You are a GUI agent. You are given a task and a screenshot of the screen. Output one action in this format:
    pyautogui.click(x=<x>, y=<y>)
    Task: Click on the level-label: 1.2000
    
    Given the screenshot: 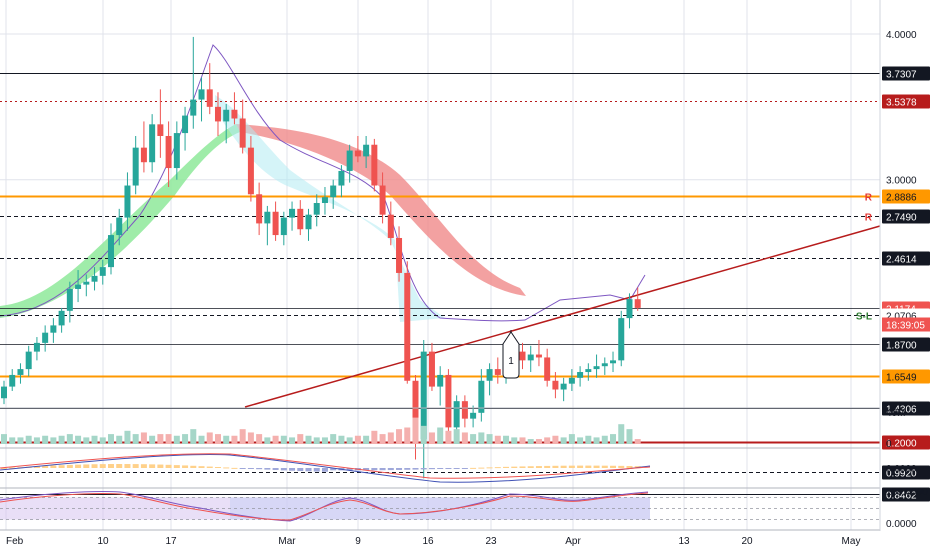 What is the action you would take?
    pyautogui.click(x=901, y=444)
    